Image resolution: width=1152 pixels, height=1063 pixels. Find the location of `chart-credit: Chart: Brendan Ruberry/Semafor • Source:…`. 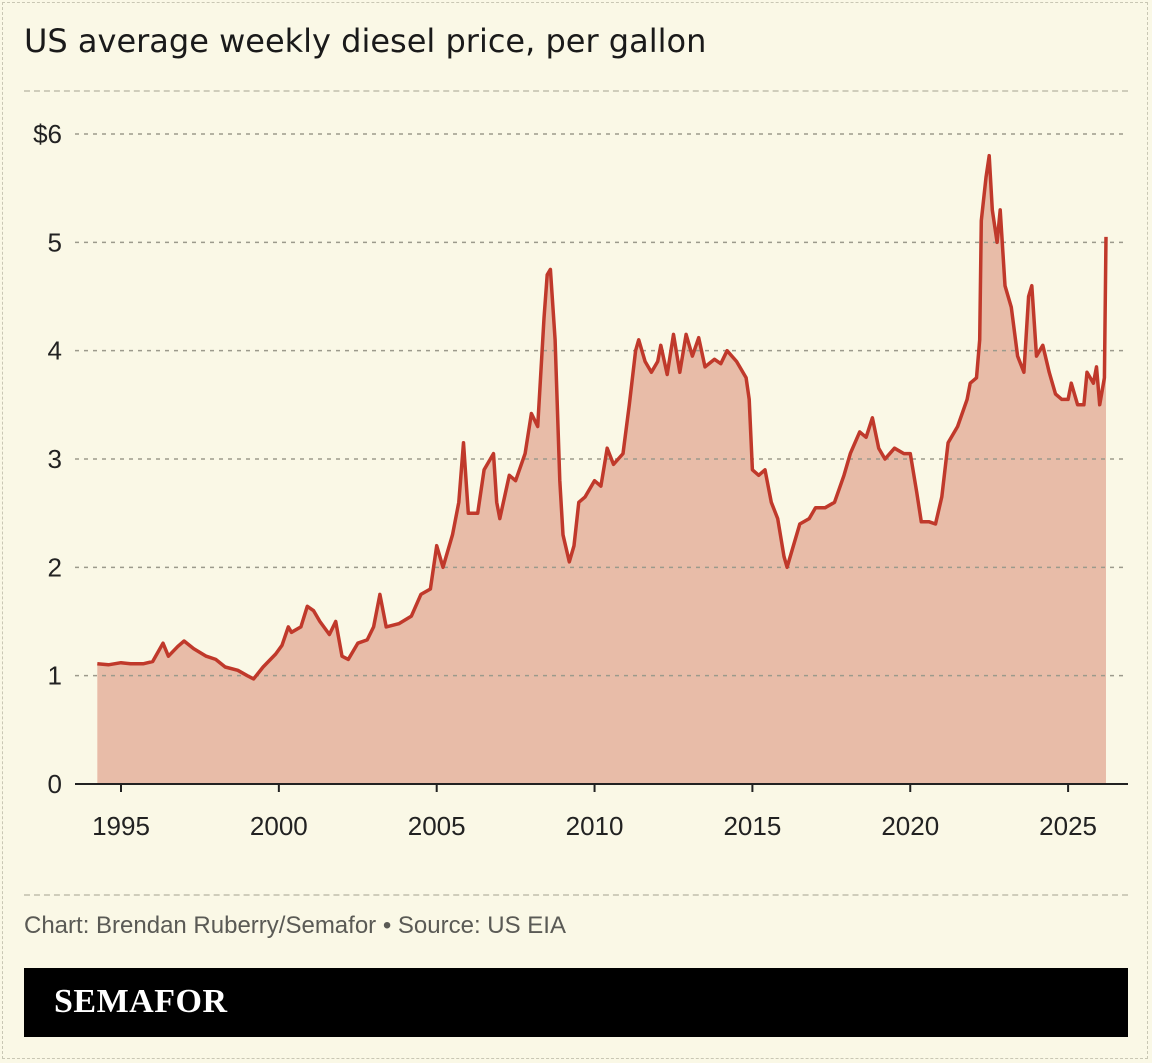

chart-credit: Chart: Brendan Ruberry/Semafor • Source:… is located at coordinates (295, 925).